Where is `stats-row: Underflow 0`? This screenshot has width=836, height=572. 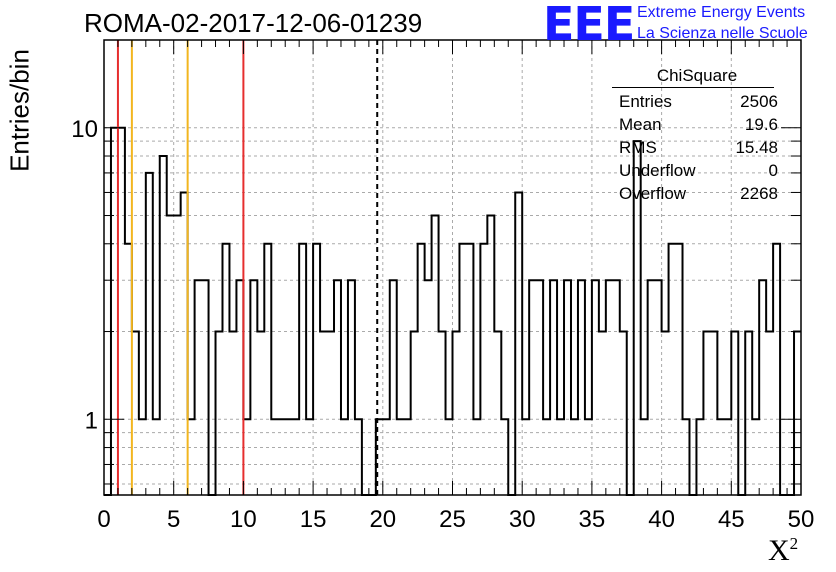
stats-row: Underflow 0 is located at coordinates (695, 170).